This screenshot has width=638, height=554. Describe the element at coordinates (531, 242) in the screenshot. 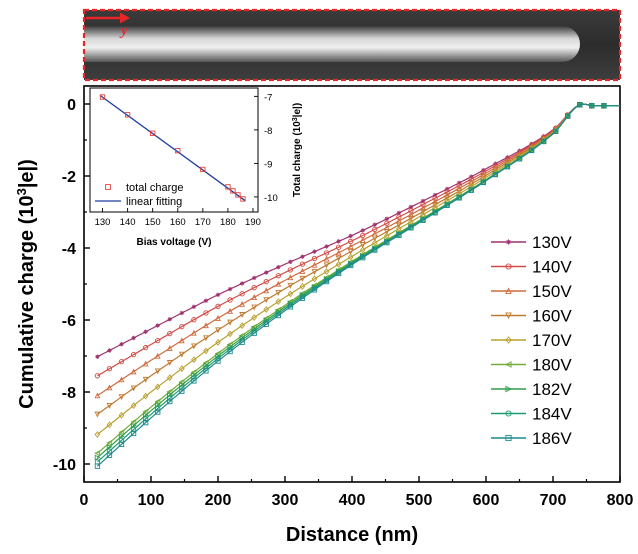

I see `legend-item-130V: 130V` at that location.